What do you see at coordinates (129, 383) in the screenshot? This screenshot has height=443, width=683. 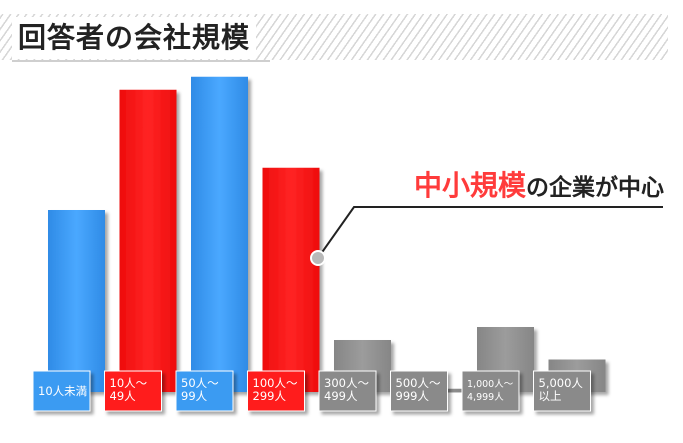 I see `category-label-line: 10人〜` at bounding box center [129, 383].